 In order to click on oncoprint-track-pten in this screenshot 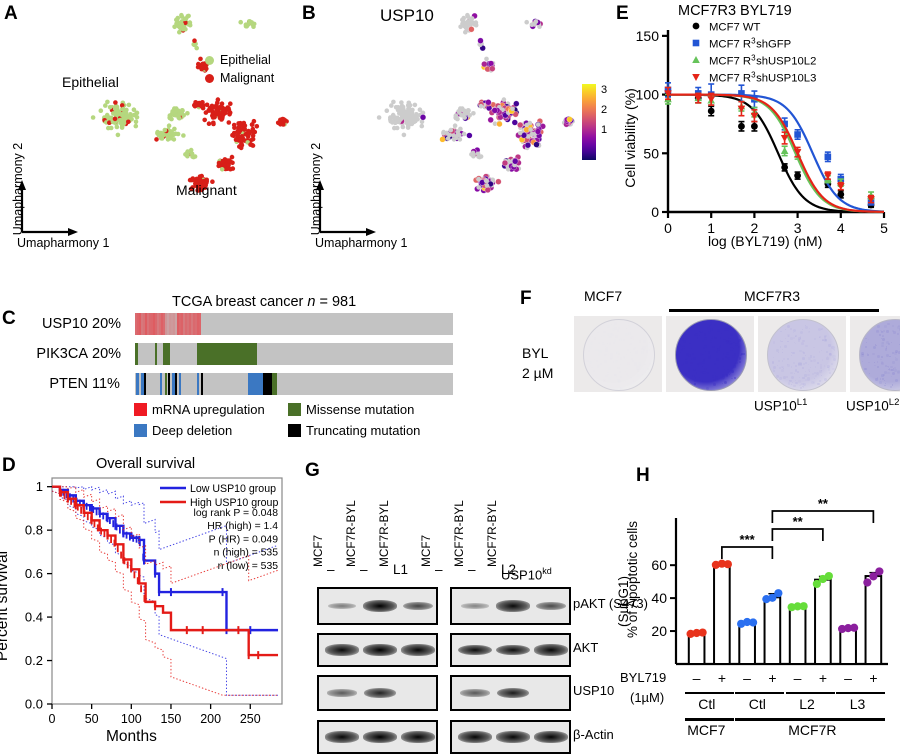, I will do `click(294, 384)`.